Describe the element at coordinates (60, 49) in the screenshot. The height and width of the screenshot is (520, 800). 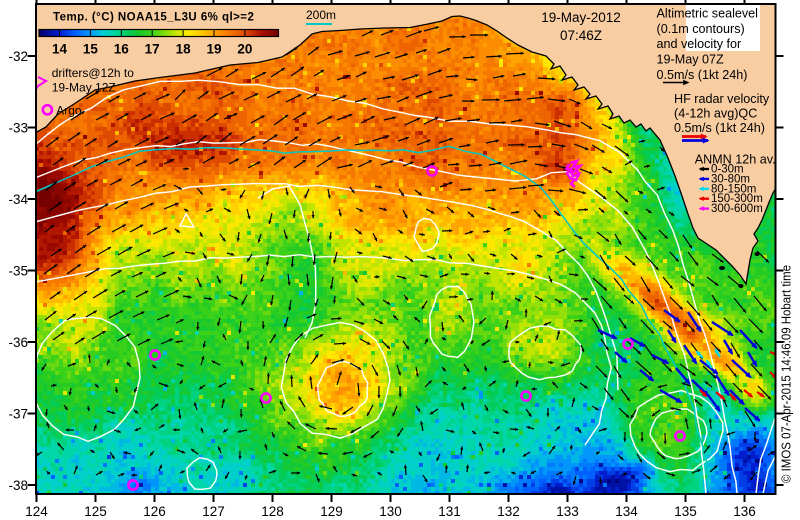
I see `svg-text: 14` at that location.